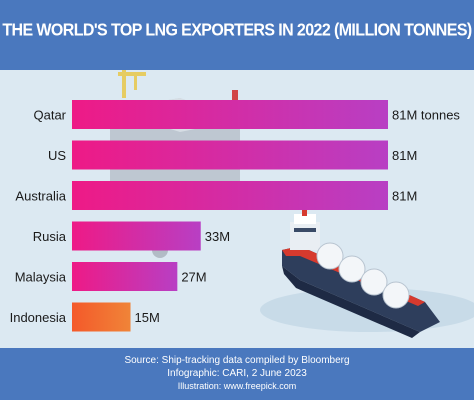 This screenshot has height=400, width=474. I want to click on infographic-credit: Infographic: CARI, 2 June 2023, so click(237, 373).